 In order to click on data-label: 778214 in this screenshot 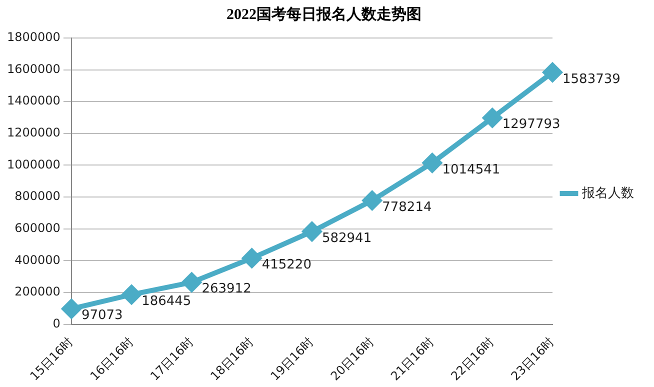, I will do `click(407, 207)`.